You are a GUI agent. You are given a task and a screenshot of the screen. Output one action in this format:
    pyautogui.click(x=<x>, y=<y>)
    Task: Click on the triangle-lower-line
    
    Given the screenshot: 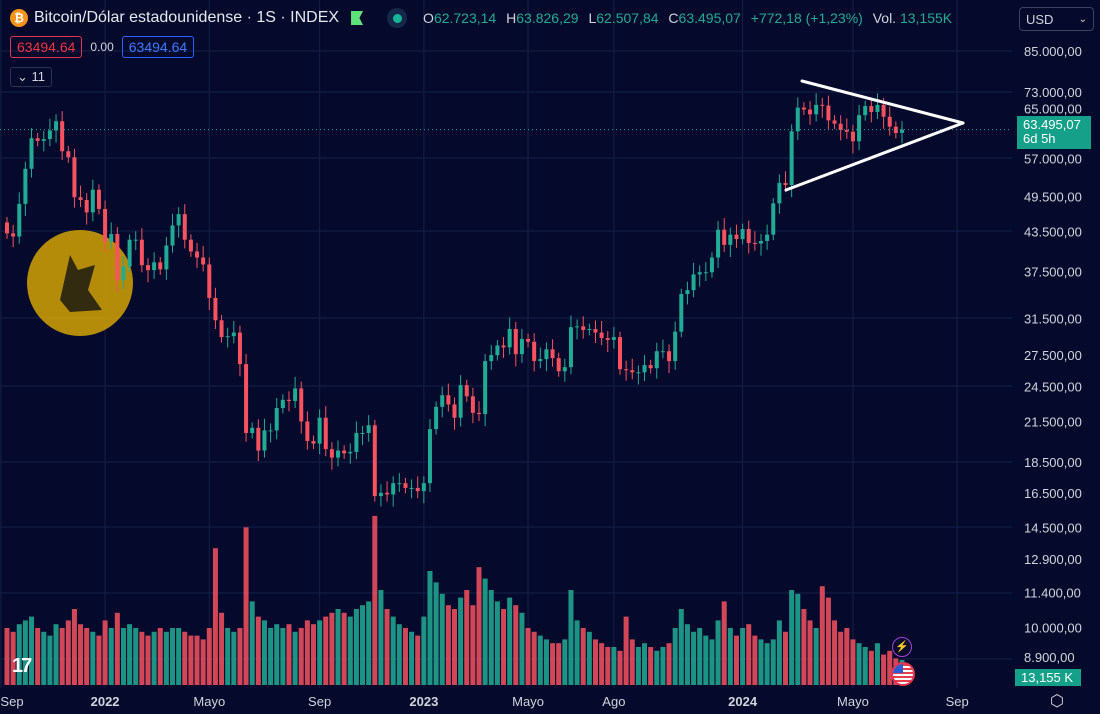 What is the action you would take?
    pyautogui.click(x=874, y=156)
    